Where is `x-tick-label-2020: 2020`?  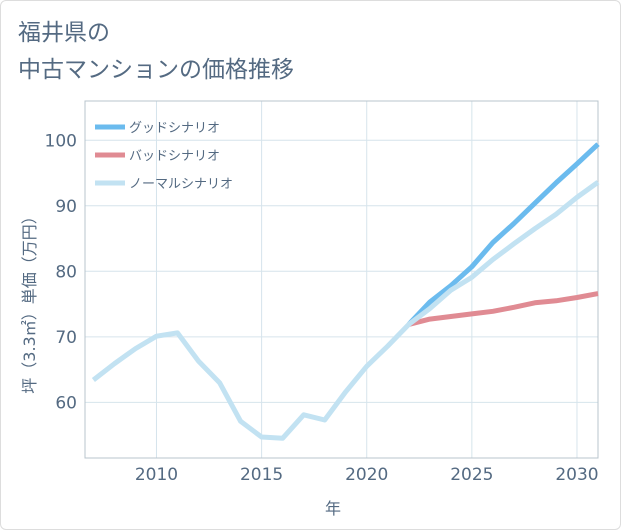 x-tick-label-2020: 2020 is located at coordinates (366, 475).